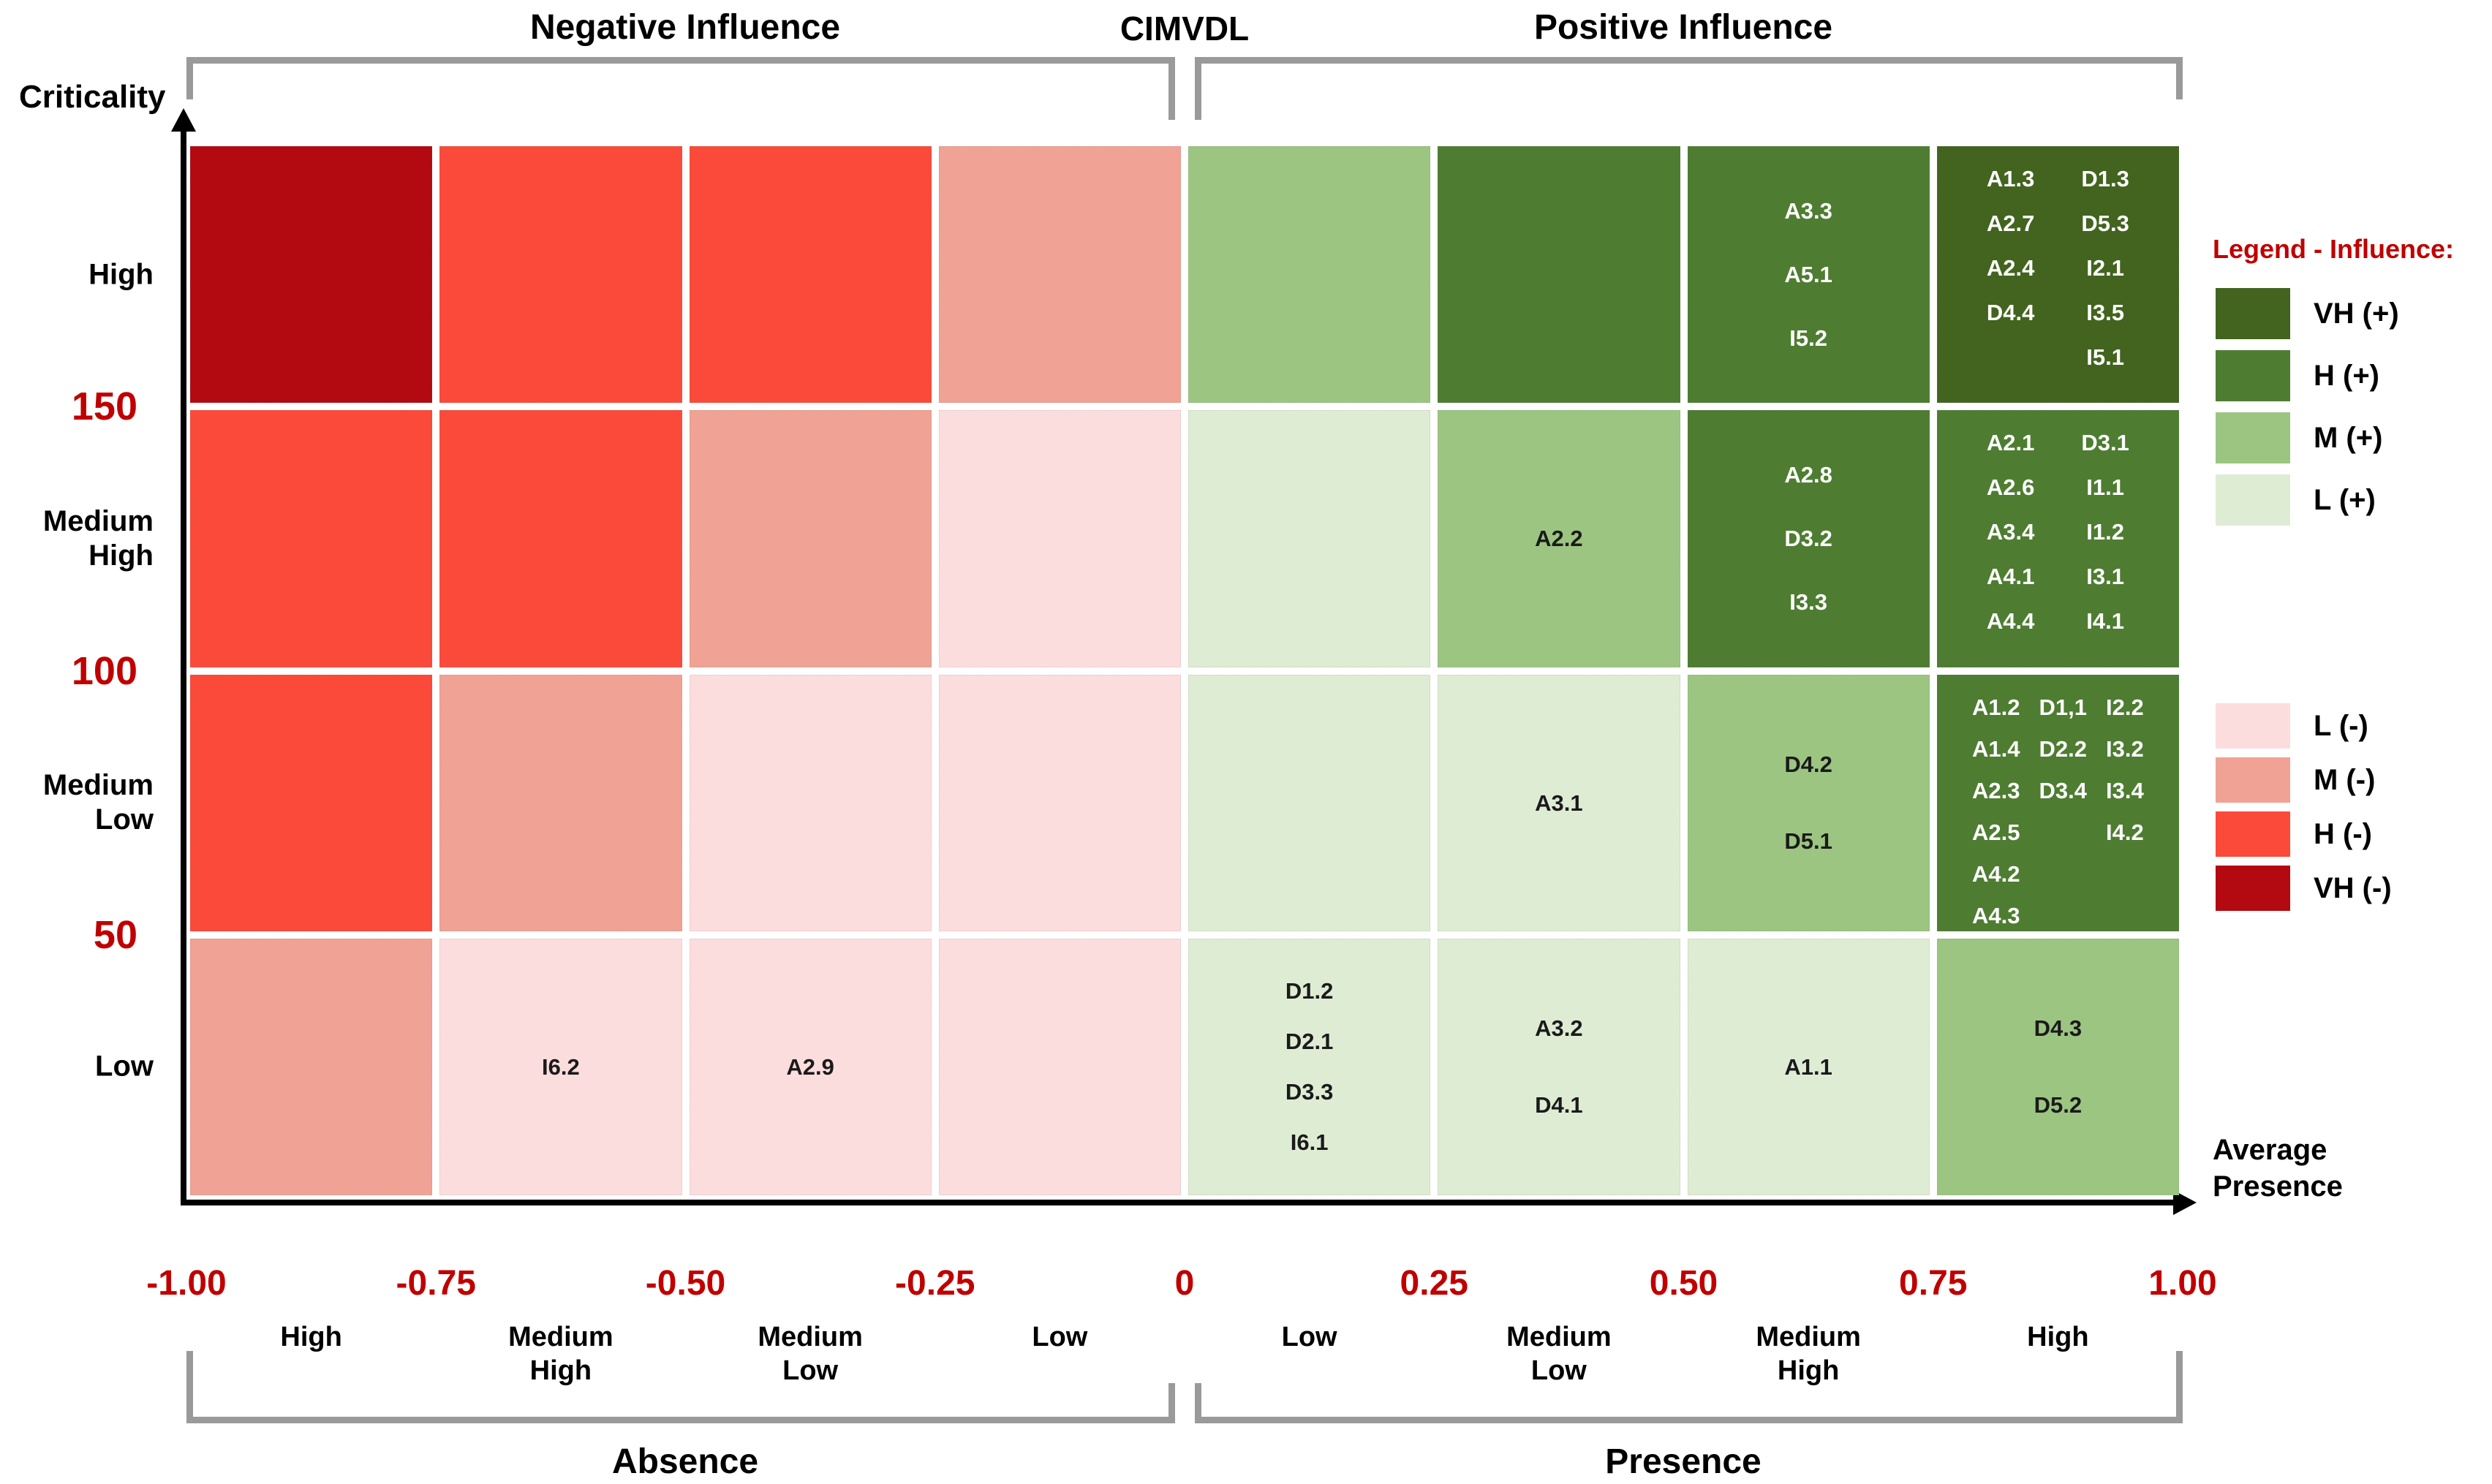 The height and width of the screenshot is (1484, 2492). I want to click on cell-item-code: I2.1, so click(2105, 268).